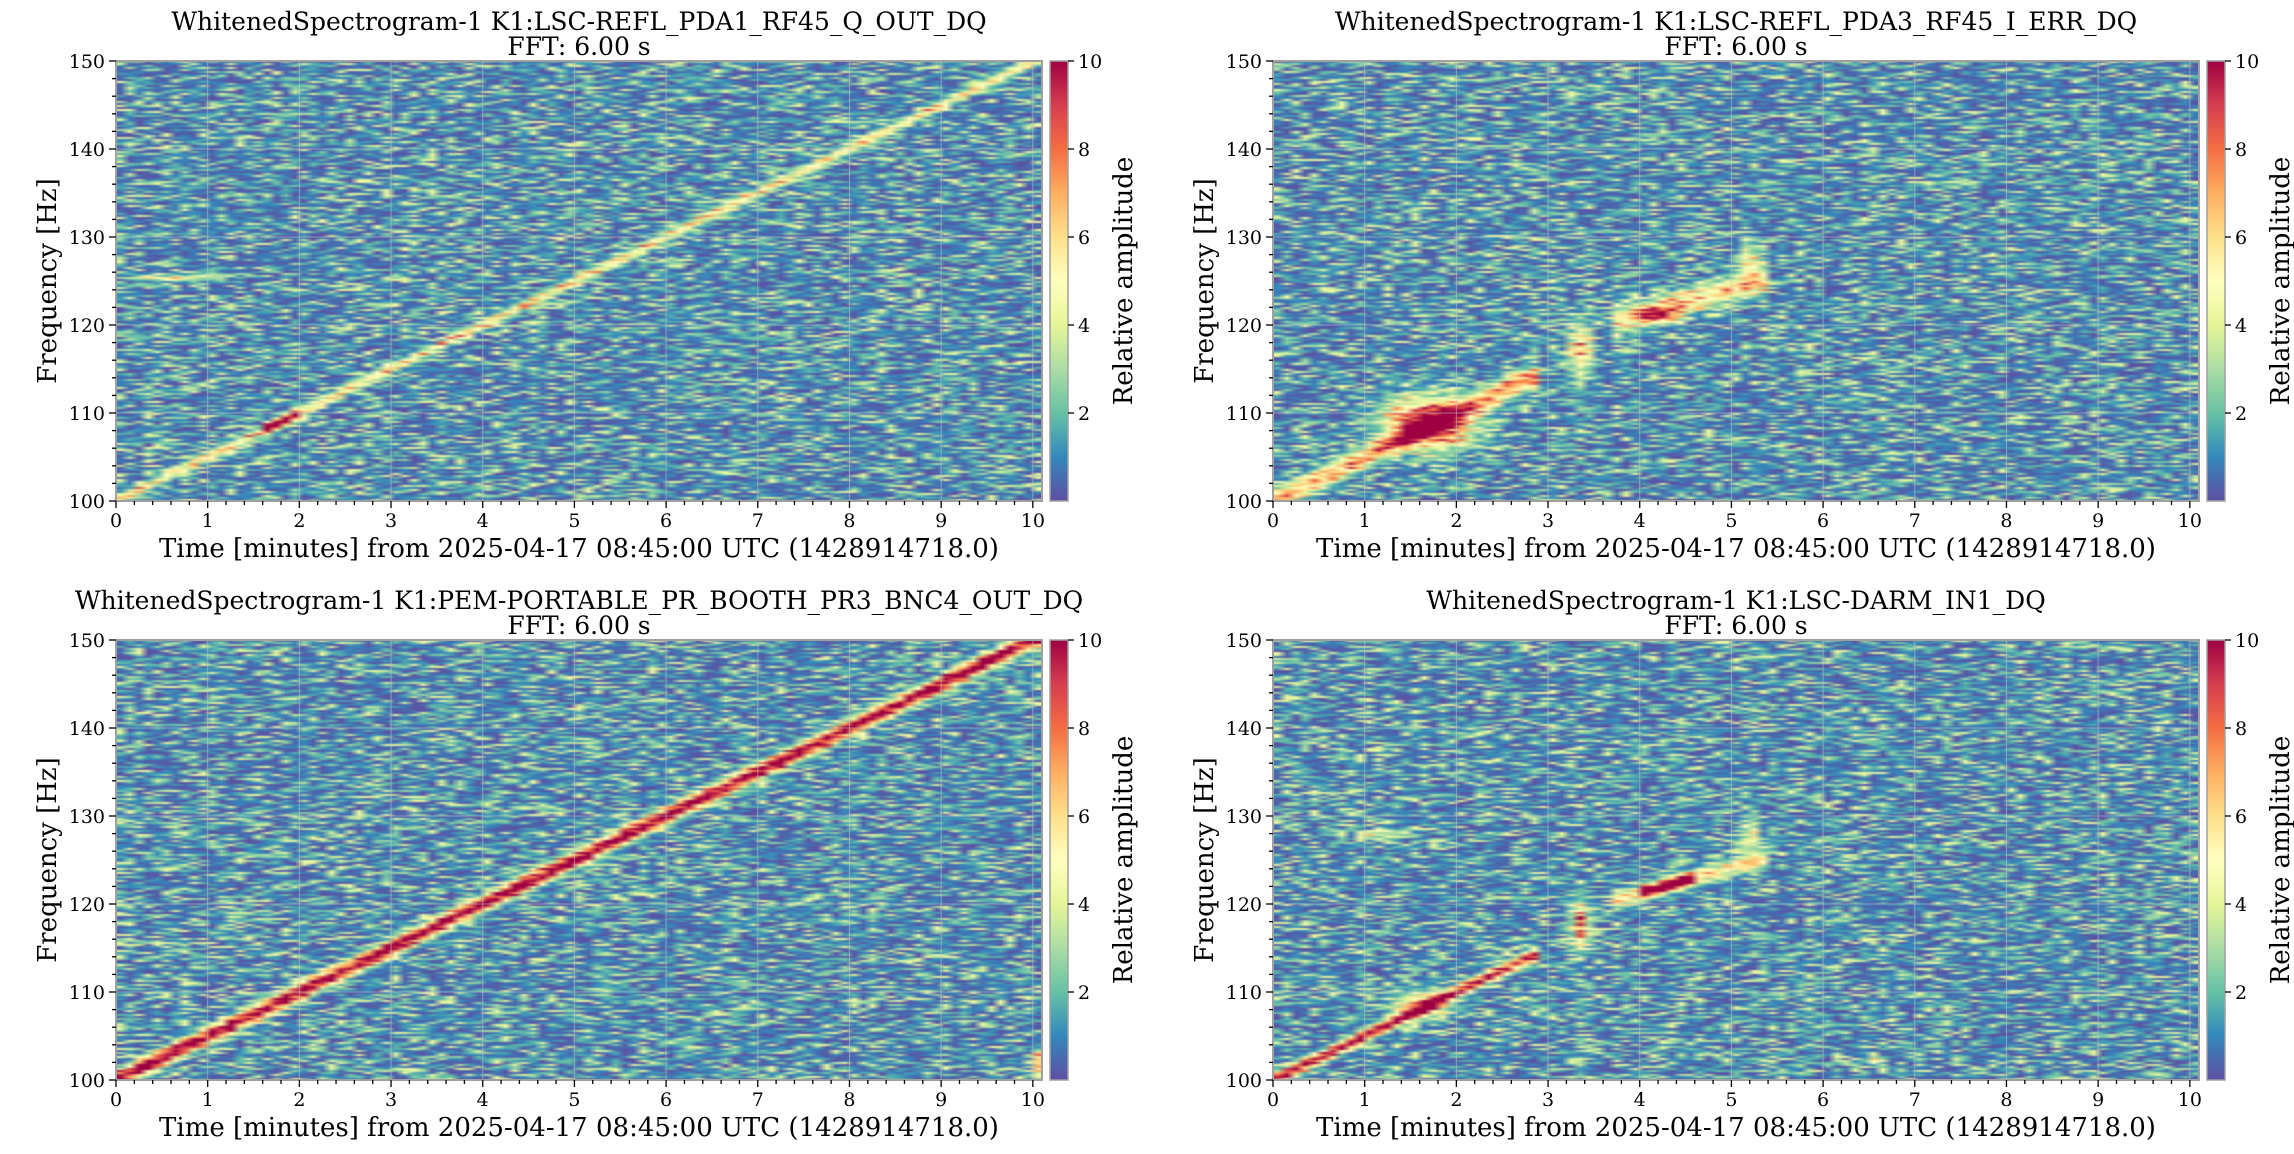  What do you see at coordinates (87, 993) in the screenshot?
I see `y-tick-label: 110` at bounding box center [87, 993].